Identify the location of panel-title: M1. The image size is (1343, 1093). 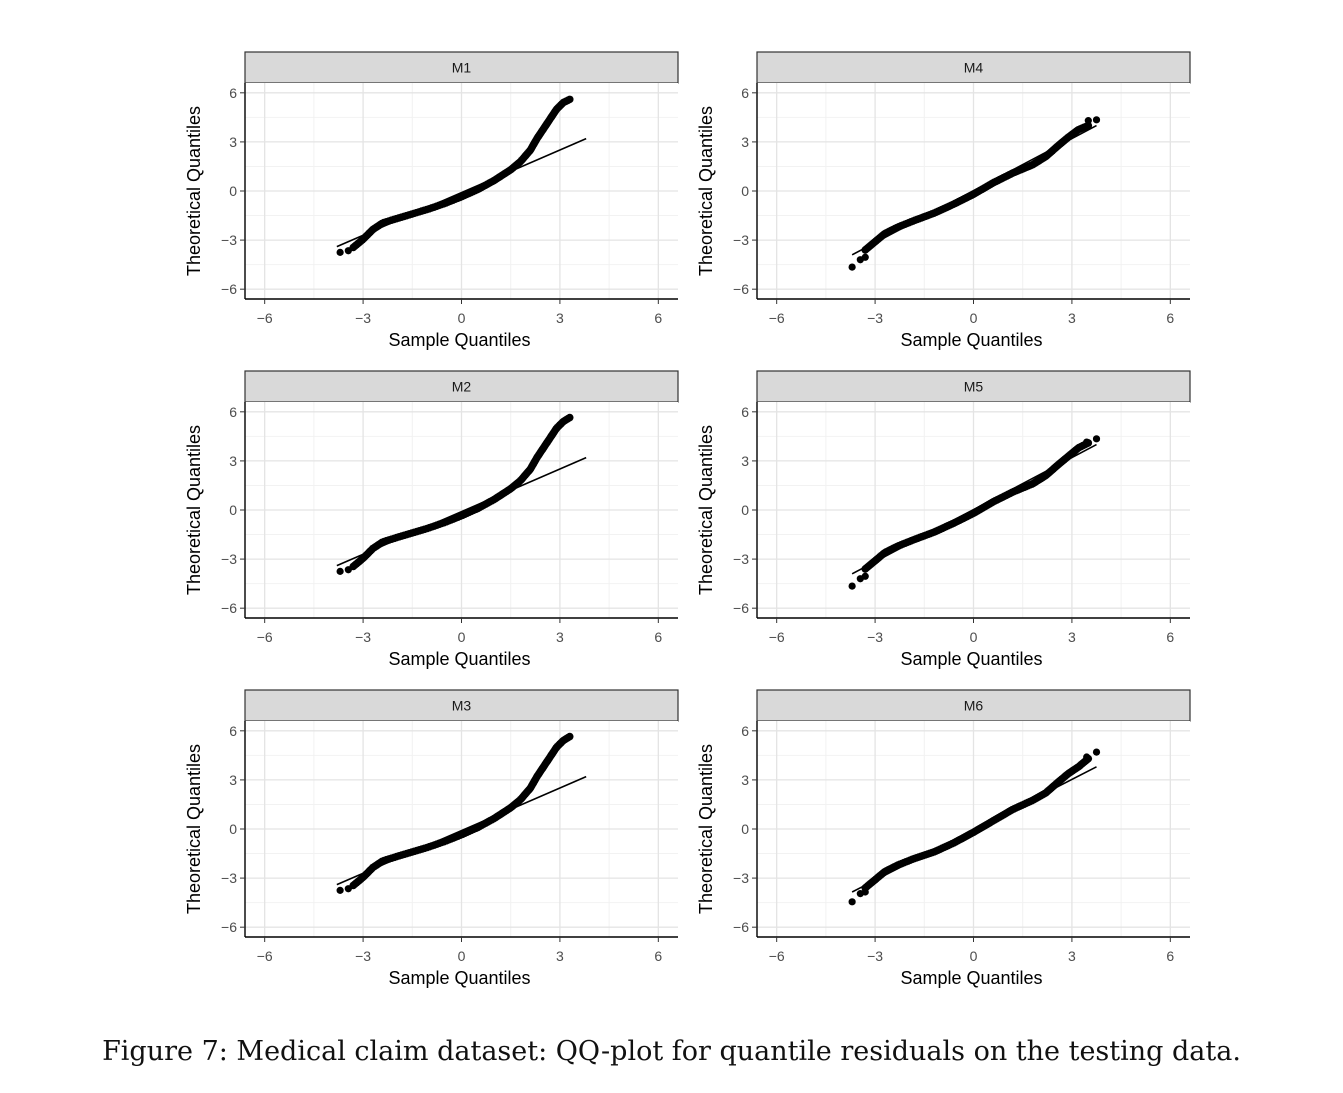
(462, 68).